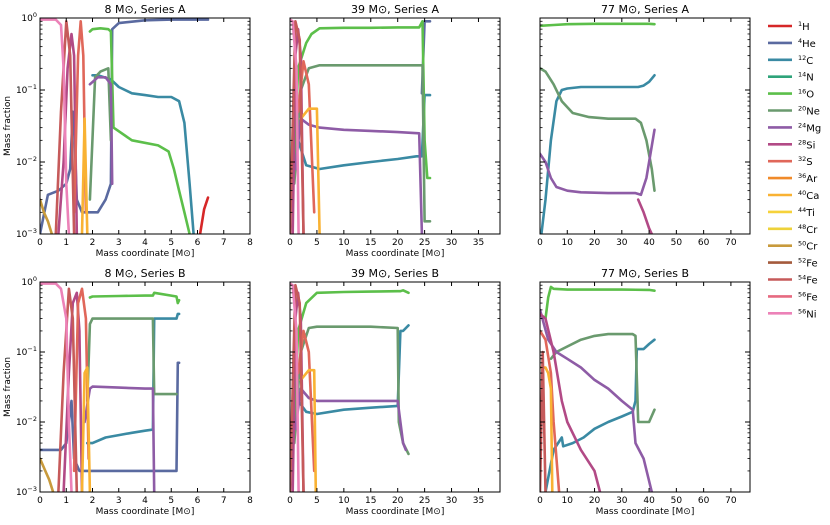  I want to click on legend-item-56fe: 56Fe, so click(793, 296).